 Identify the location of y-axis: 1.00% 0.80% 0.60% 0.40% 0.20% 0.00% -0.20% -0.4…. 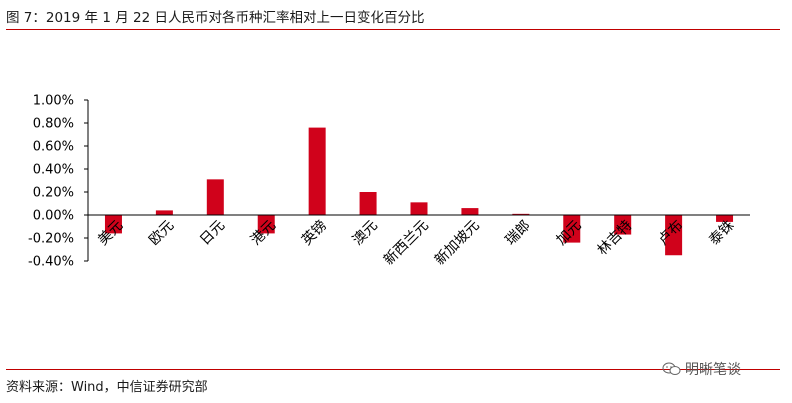
(58, 182).